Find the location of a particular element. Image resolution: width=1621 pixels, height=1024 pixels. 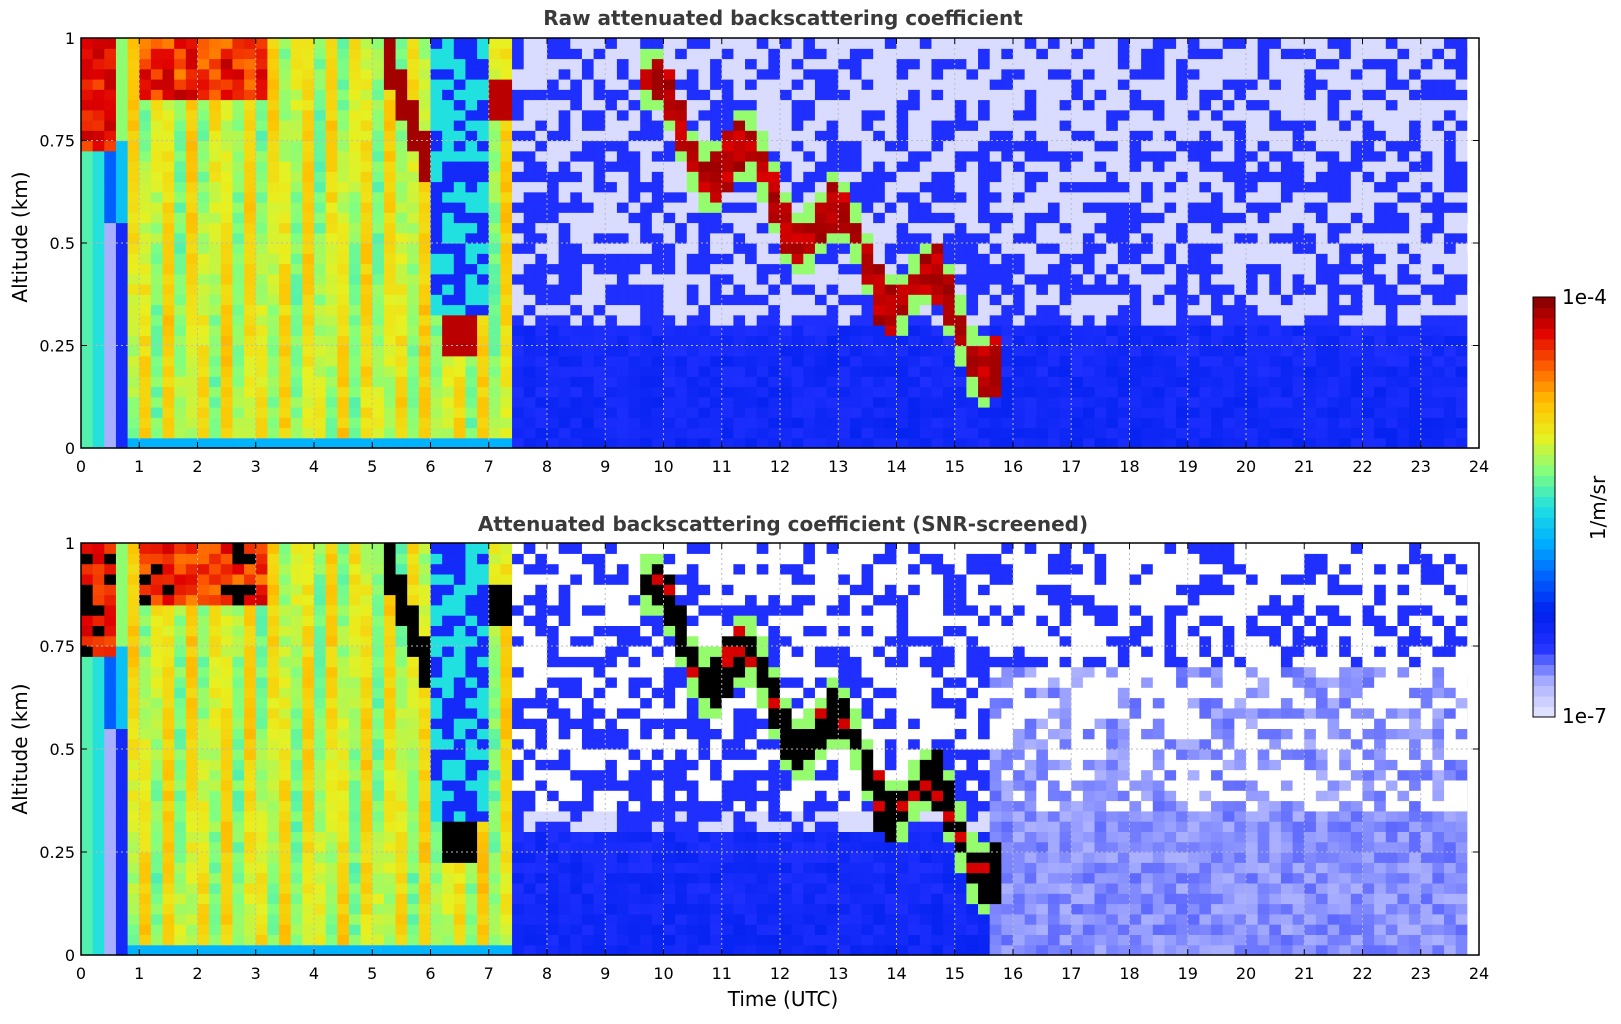

colorbar is located at coordinates (1544, 507).